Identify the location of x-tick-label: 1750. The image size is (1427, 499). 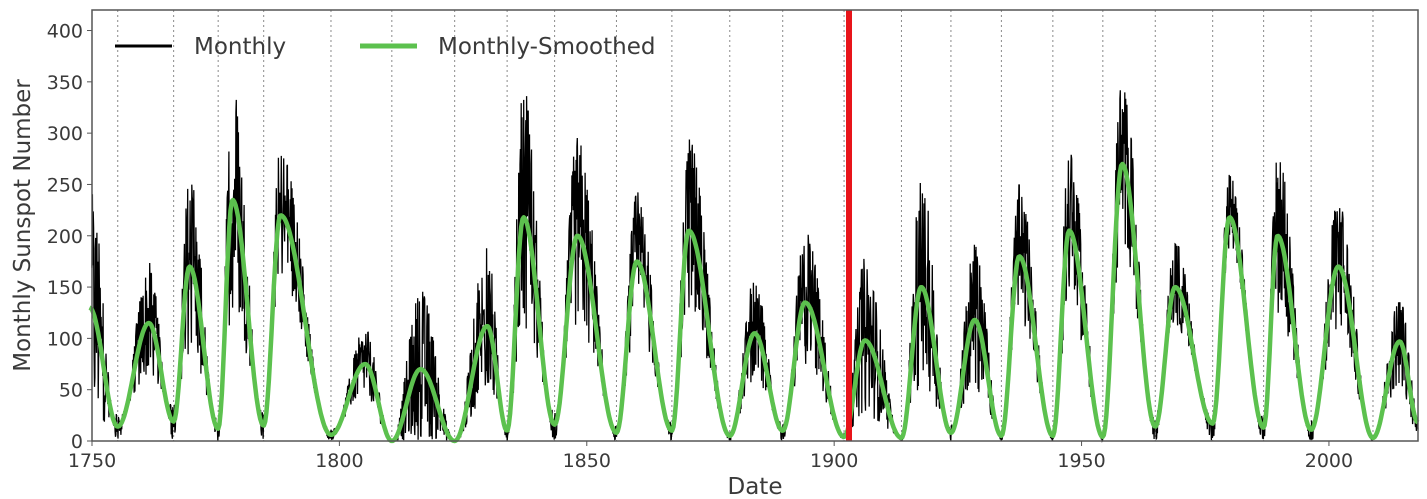
(92, 461).